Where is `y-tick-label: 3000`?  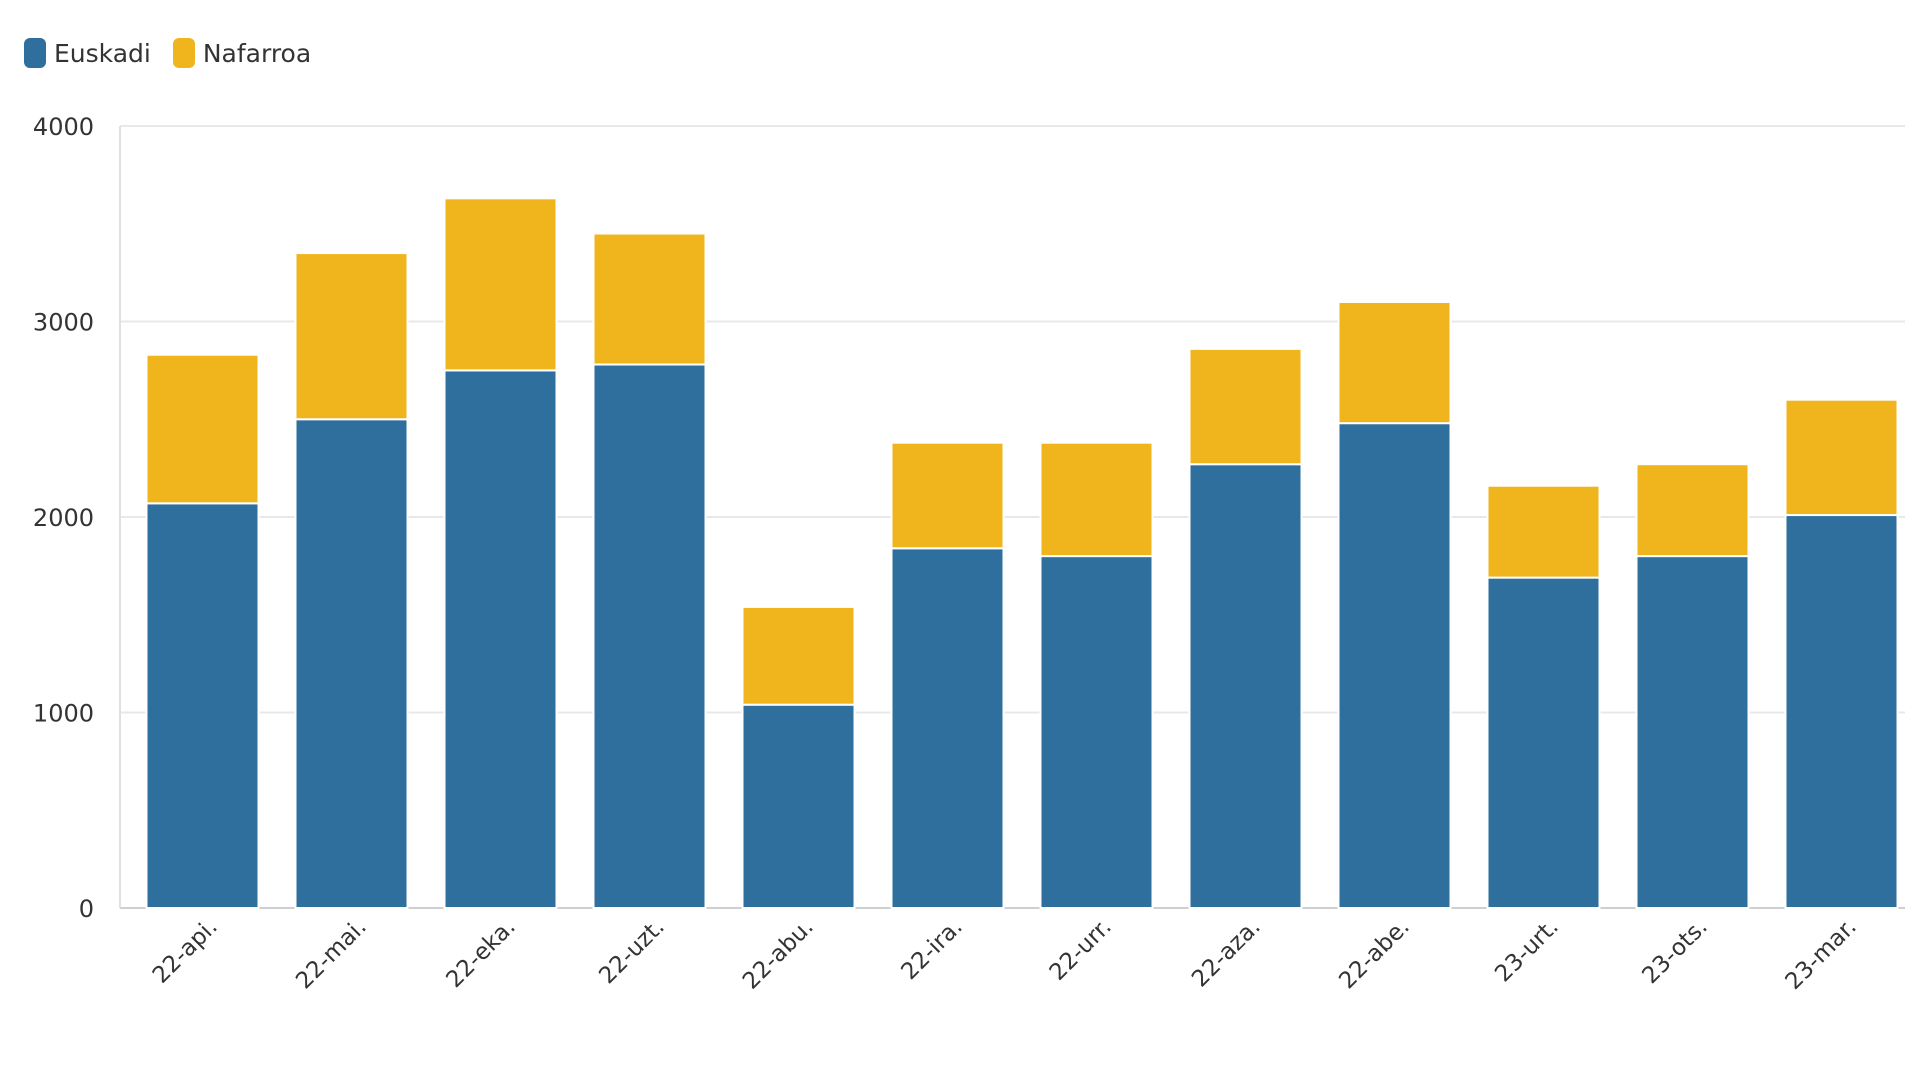
y-tick-label: 3000 is located at coordinates (63, 323).